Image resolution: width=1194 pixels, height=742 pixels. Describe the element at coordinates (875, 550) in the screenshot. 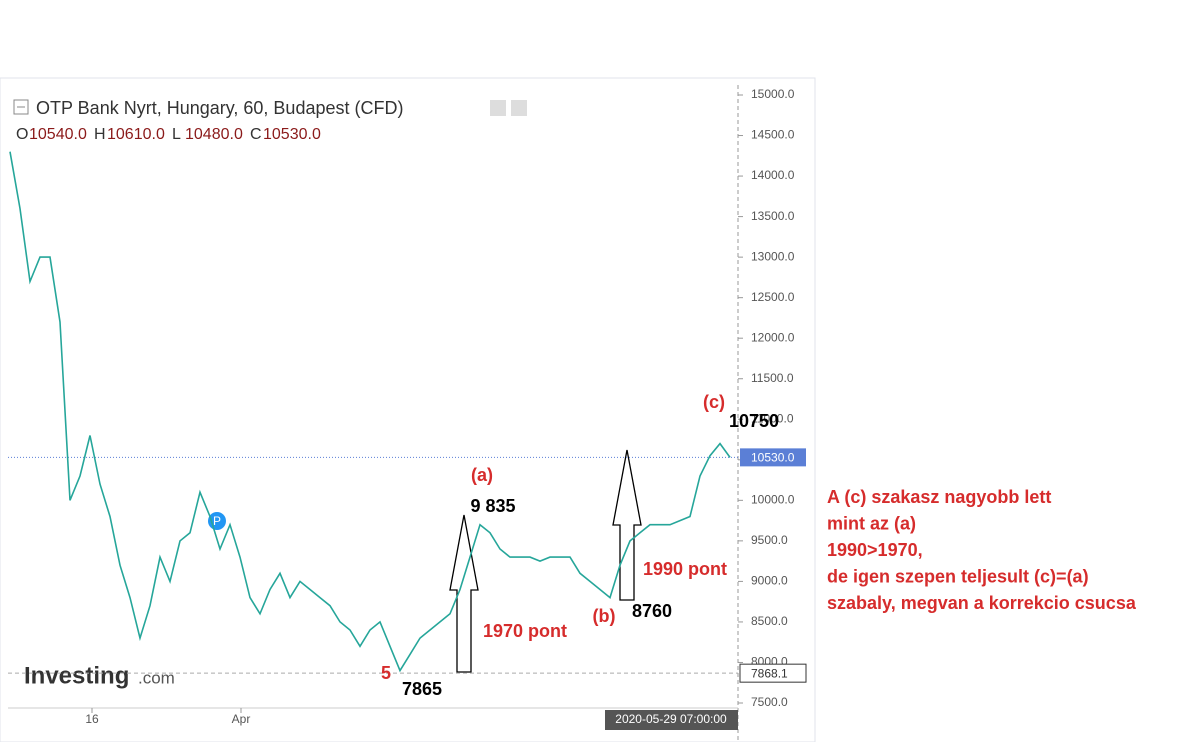

I see `note-line: 1990>1970,` at that location.